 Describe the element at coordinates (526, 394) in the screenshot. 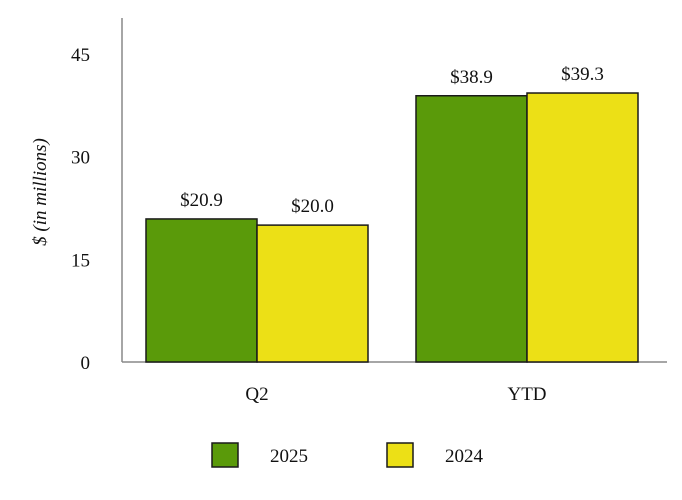

I see `category-label-ytd: YTD` at that location.